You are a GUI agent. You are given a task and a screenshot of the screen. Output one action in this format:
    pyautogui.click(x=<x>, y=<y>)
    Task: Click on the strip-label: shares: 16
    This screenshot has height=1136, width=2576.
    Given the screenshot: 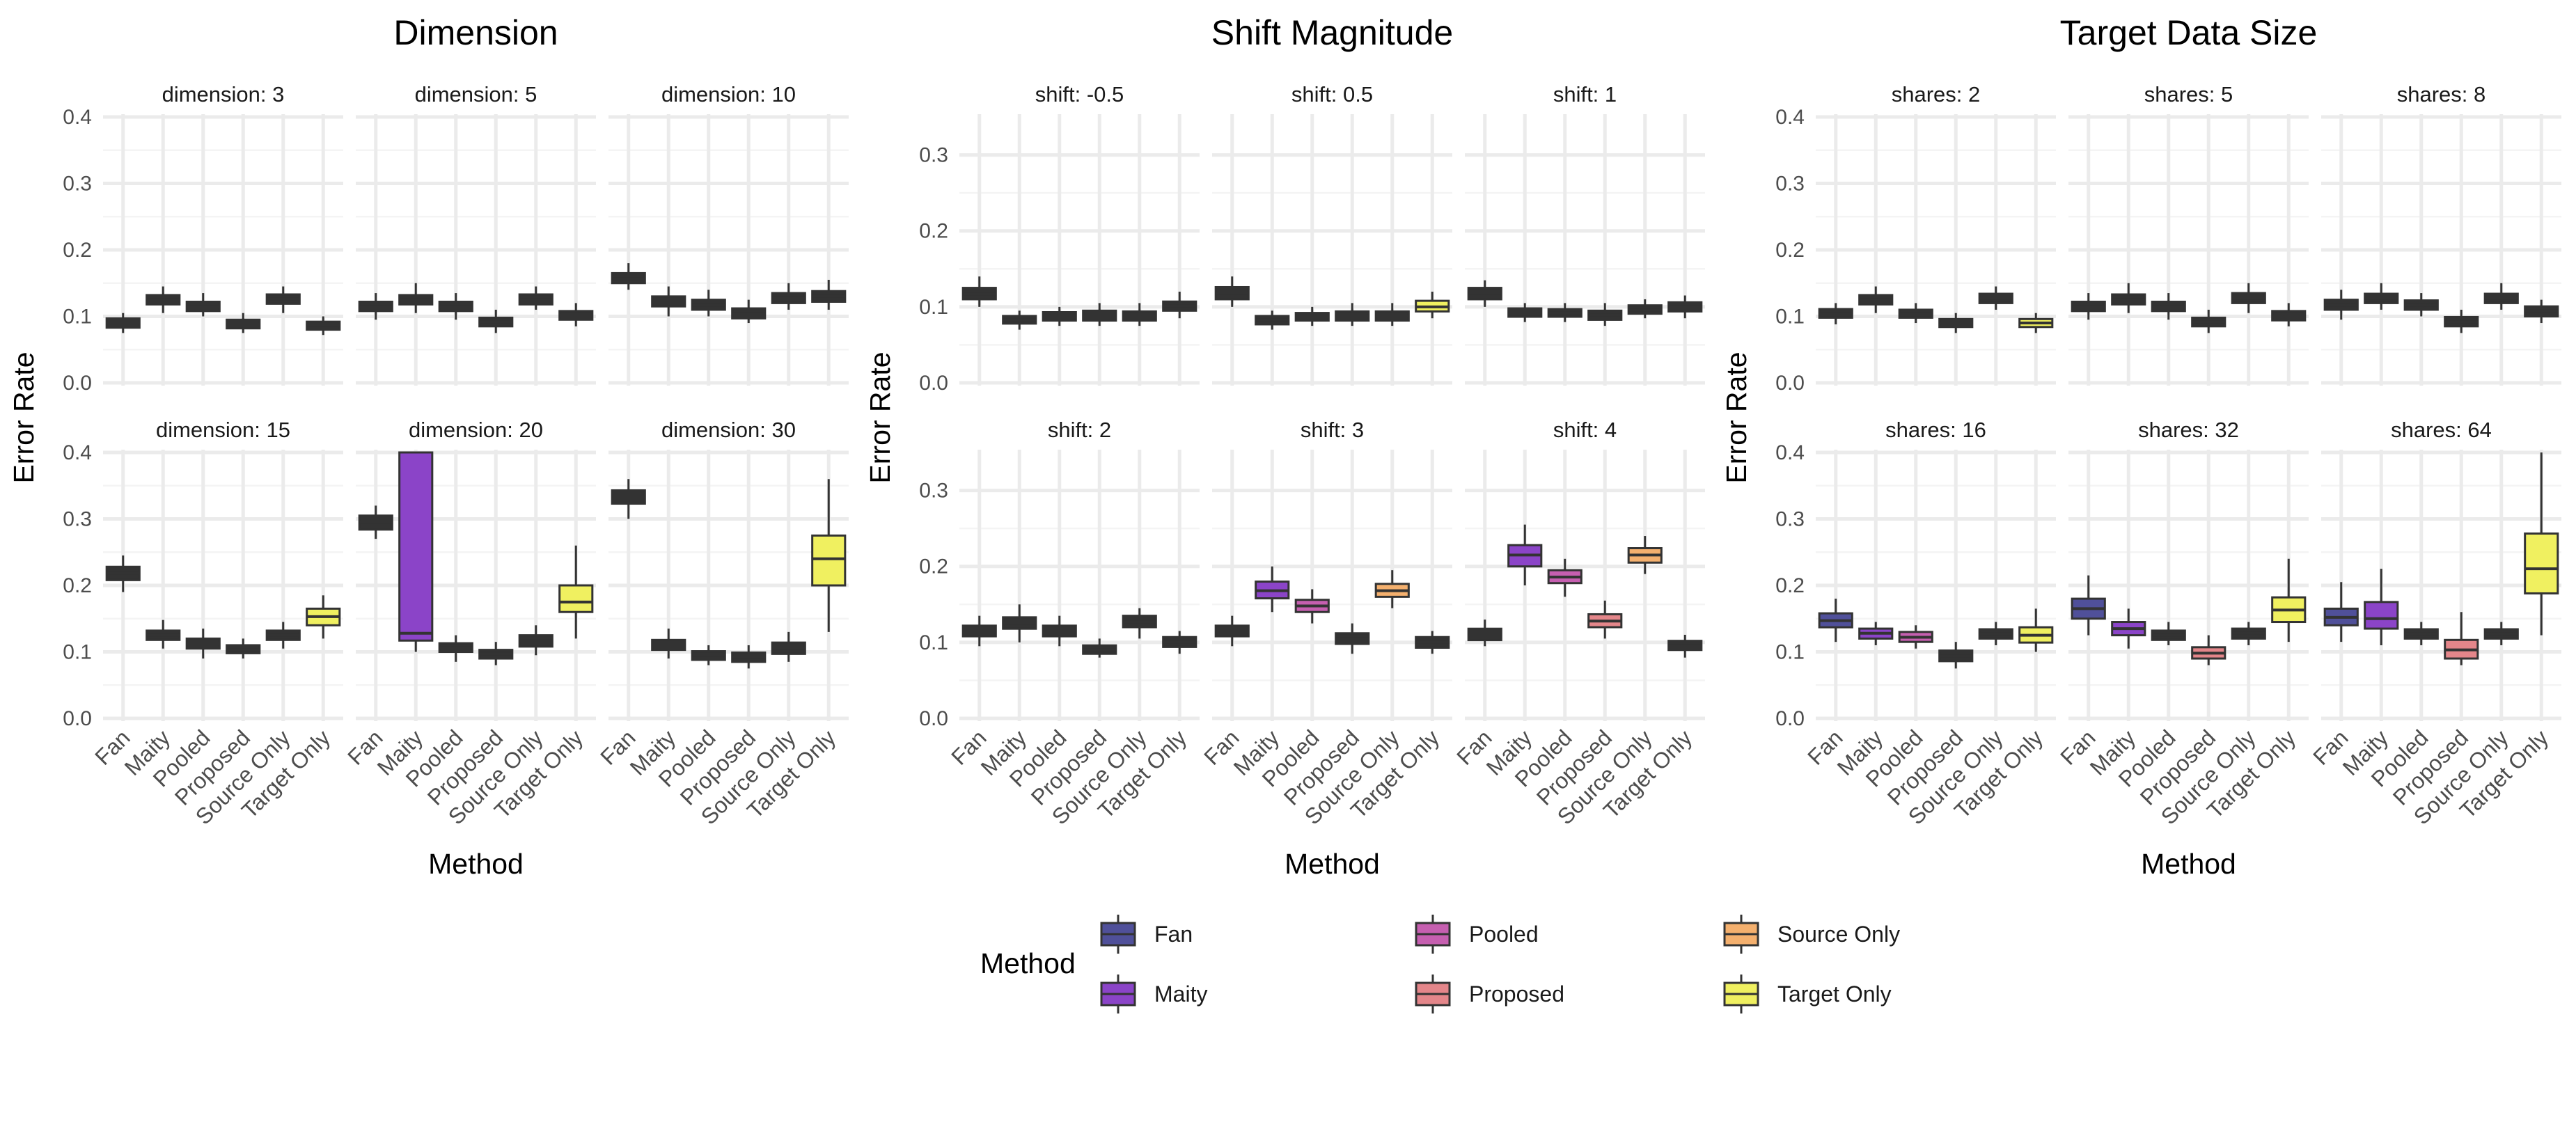 What is the action you would take?
    pyautogui.click(x=1935, y=430)
    